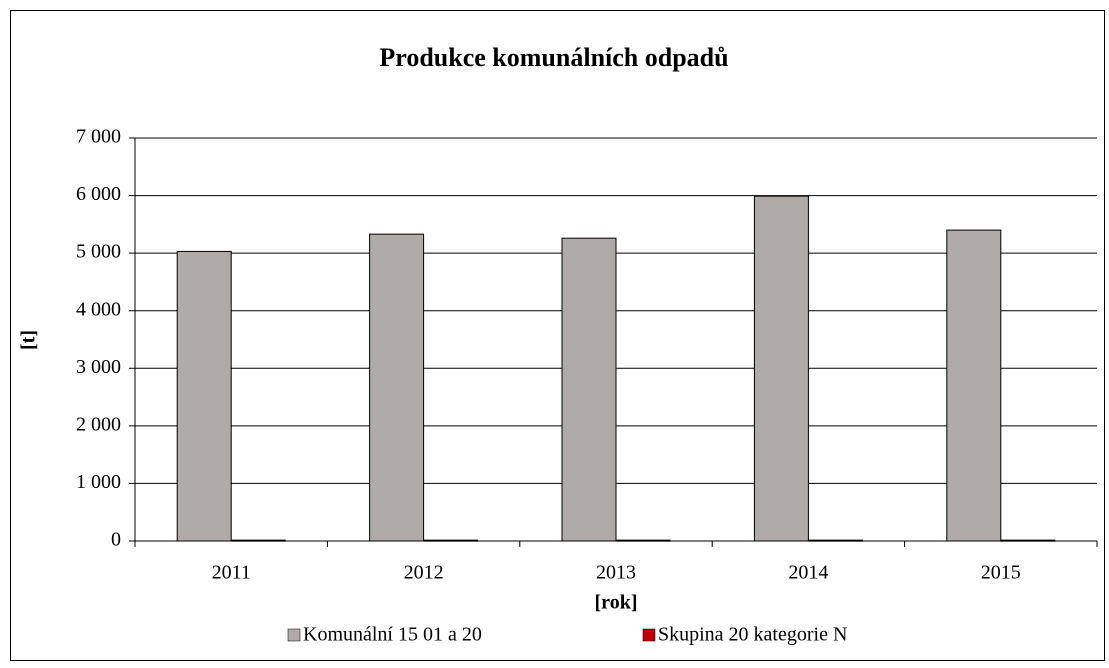 The height and width of the screenshot is (668, 1109). I want to click on y-tick-label: 7 000, so click(98, 137).